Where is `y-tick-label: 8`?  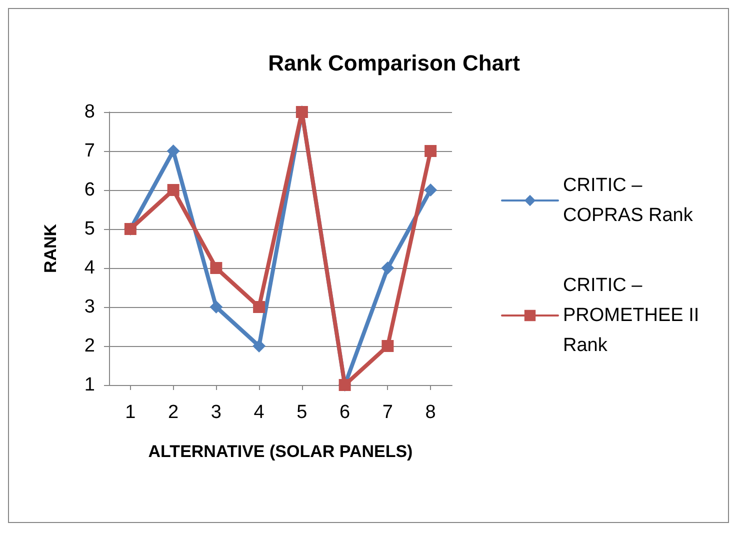
y-tick-label: 8 is located at coordinates (89, 112).